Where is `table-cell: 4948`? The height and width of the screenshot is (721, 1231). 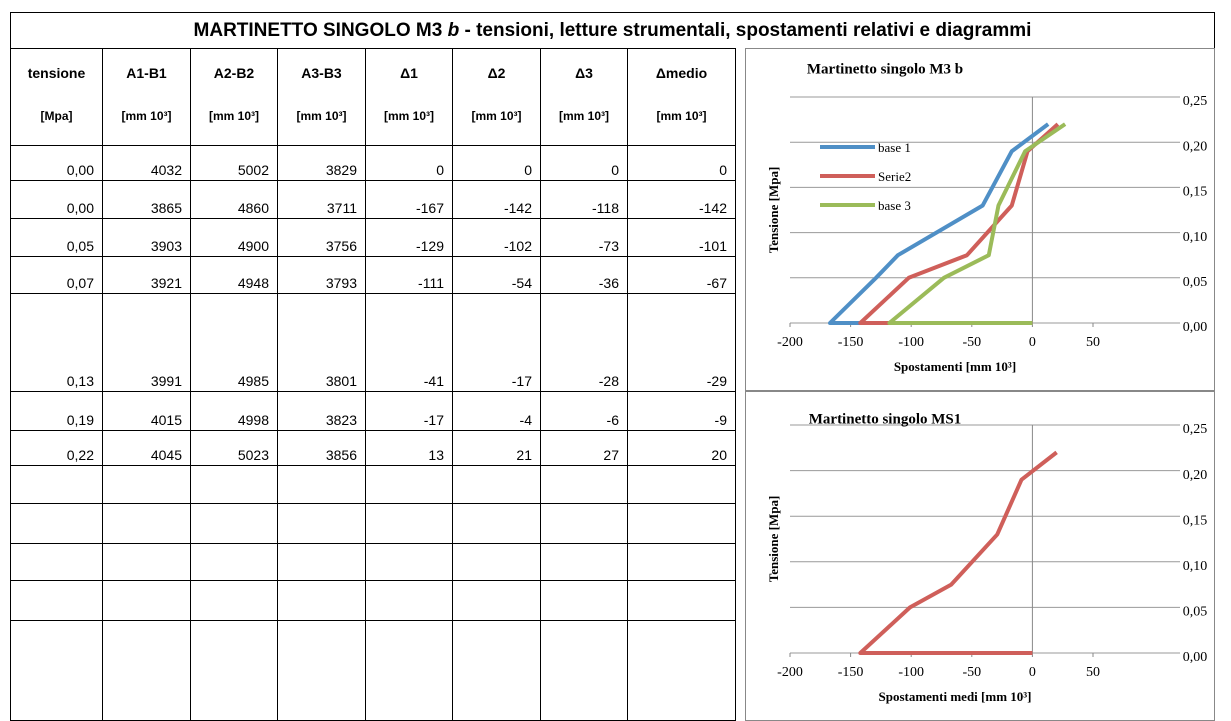
table-cell: 4948 is located at coordinates (234, 275).